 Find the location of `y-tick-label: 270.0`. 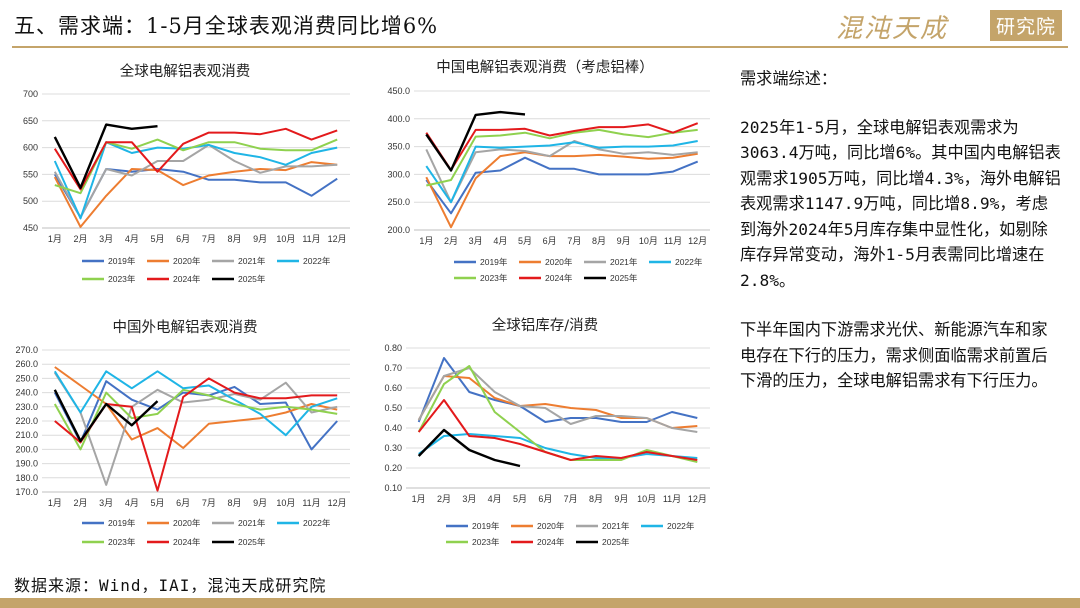

y-tick-label: 270.0 is located at coordinates (26, 350).